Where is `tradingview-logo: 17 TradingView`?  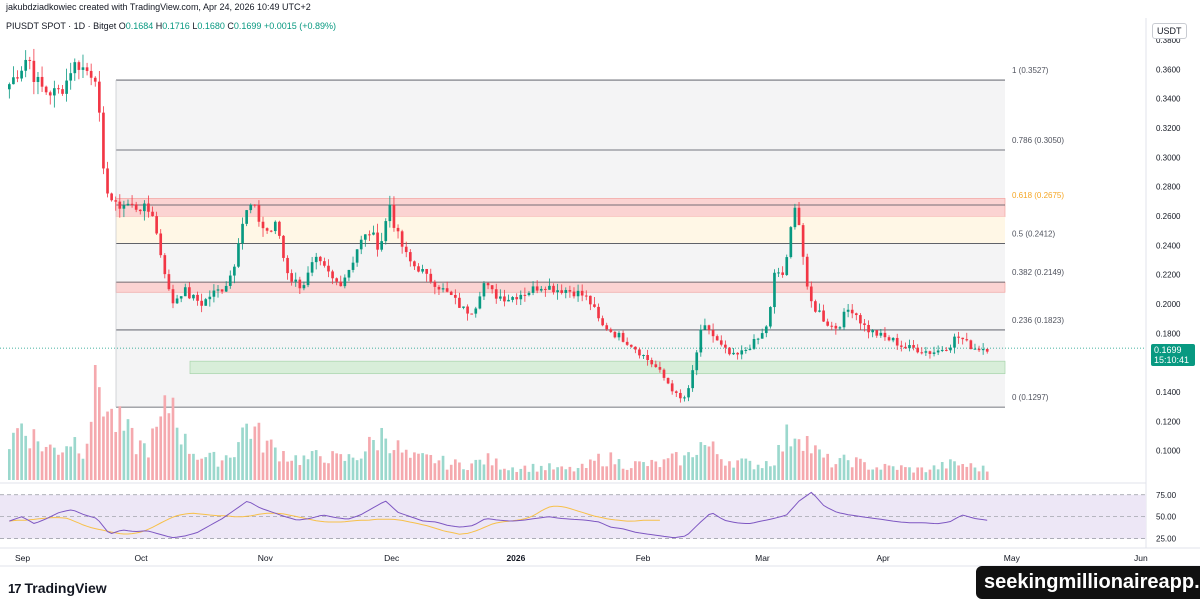 tradingview-logo: 17 TradingView is located at coordinates (57, 588).